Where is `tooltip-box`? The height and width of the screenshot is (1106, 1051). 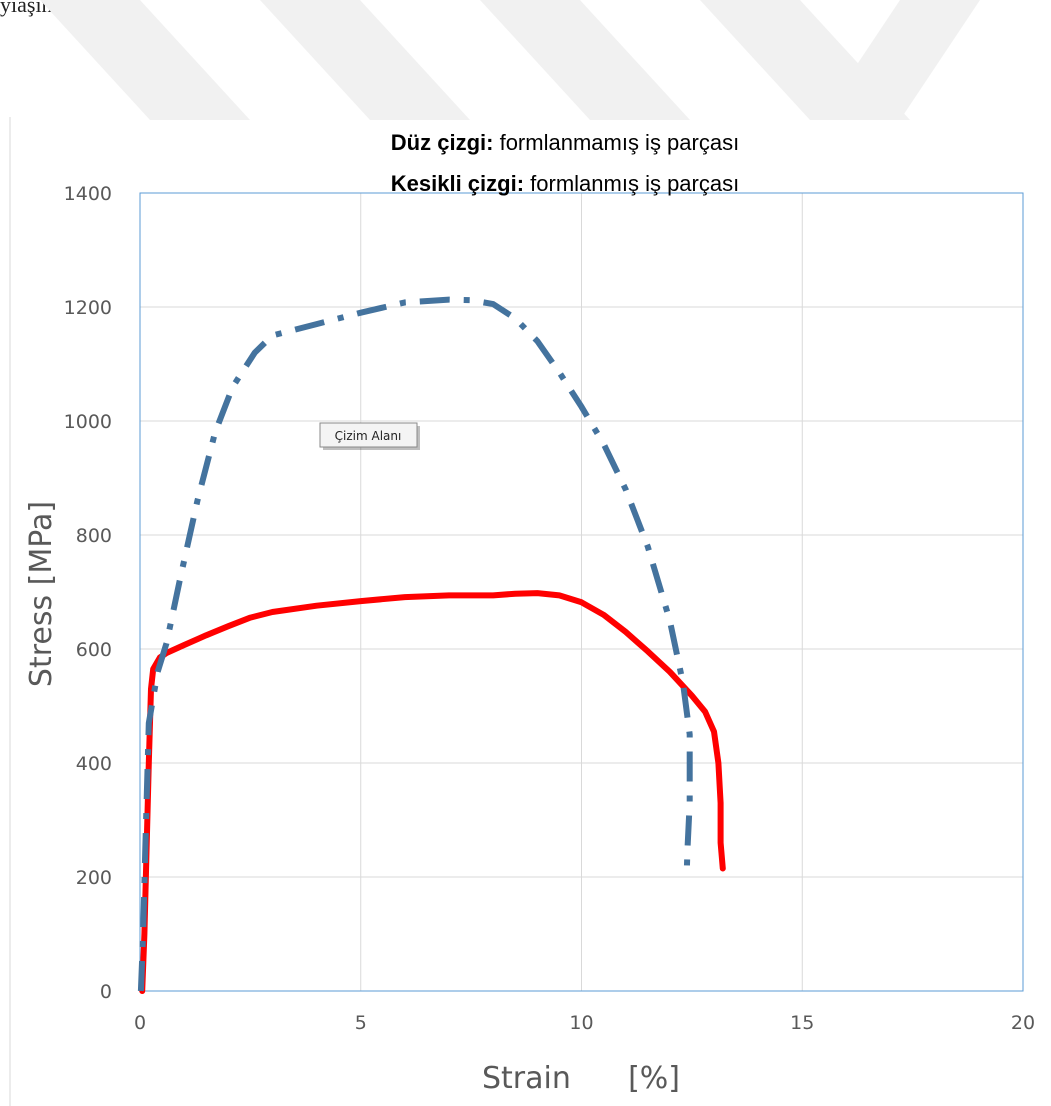 tooltip-box is located at coordinates (368, 435).